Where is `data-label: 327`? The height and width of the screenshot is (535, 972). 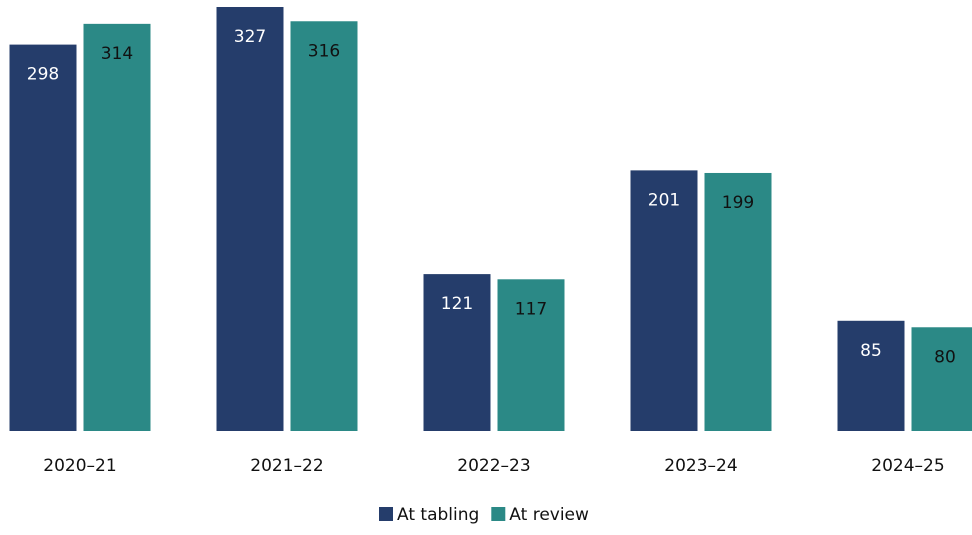
data-label: 327 is located at coordinates (250, 37).